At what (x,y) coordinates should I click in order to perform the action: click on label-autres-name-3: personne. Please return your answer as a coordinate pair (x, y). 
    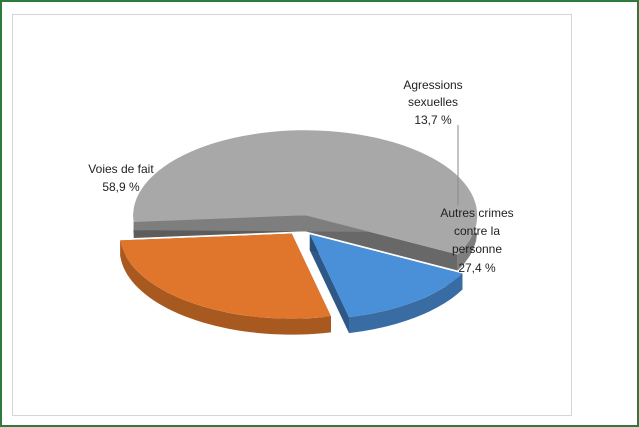
    Looking at the image, I should click on (477, 249).